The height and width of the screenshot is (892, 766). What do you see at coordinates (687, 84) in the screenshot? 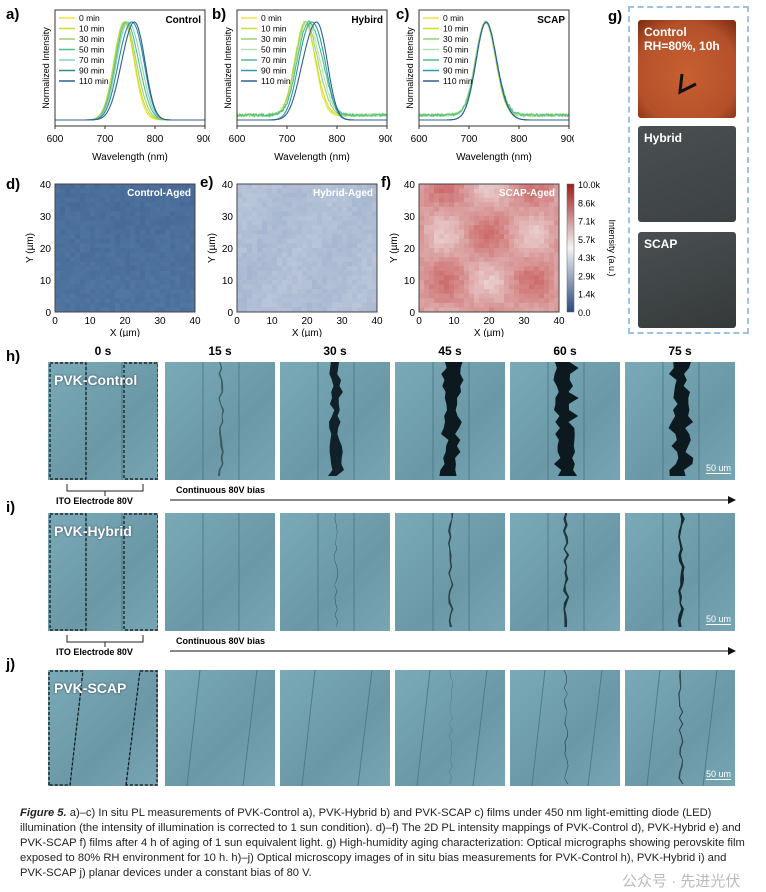
I see `scratch-mark` at bounding box center [687, 84].